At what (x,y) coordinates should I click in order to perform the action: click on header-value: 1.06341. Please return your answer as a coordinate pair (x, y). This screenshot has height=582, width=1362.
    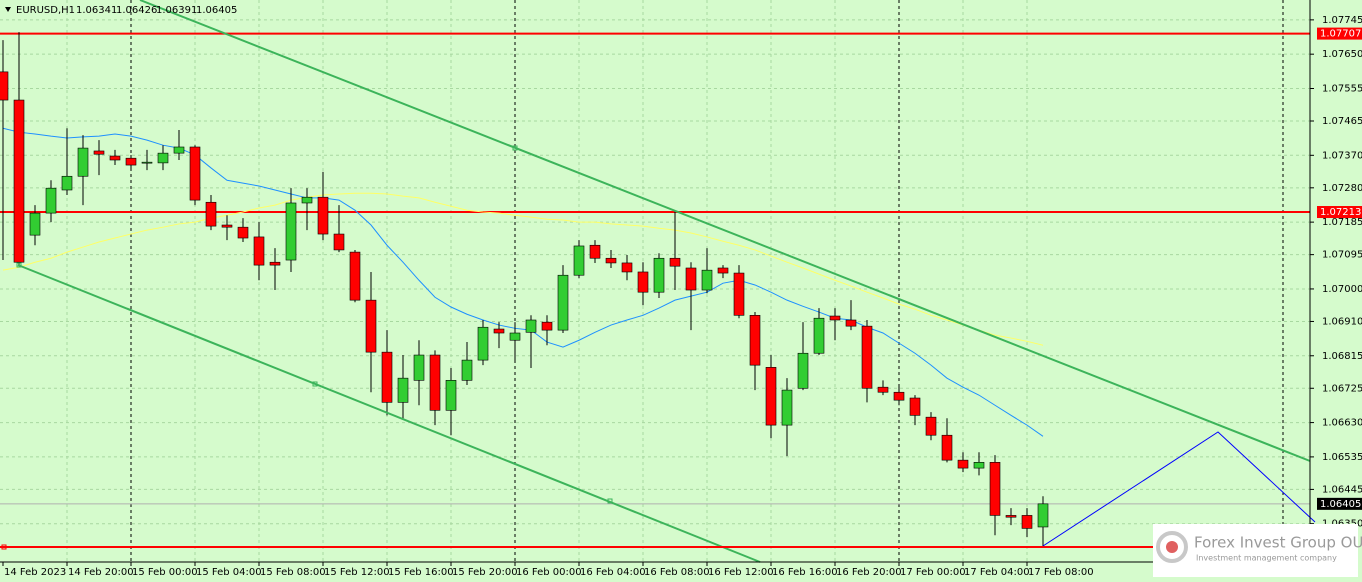
    Looking at the image, I should click on (96, 10).